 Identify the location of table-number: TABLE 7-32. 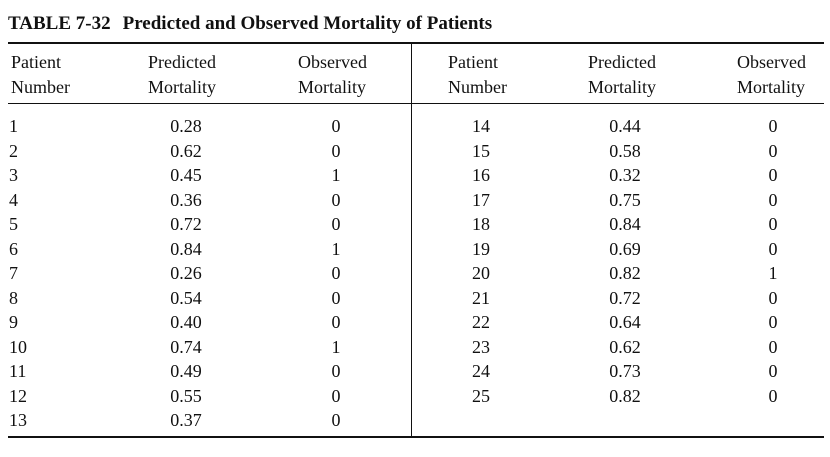
(59, 23).